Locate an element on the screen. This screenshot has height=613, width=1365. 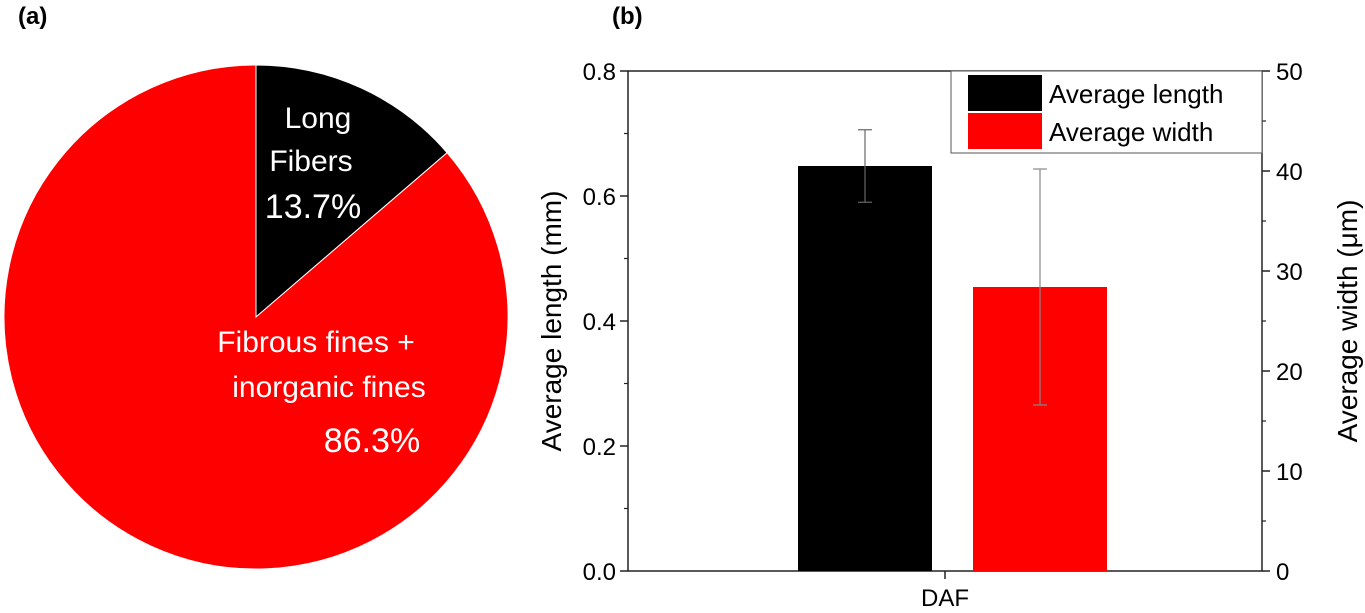
y-axis-right: 0 10 20 30 40 50 is located at coordinates (1282, 322).